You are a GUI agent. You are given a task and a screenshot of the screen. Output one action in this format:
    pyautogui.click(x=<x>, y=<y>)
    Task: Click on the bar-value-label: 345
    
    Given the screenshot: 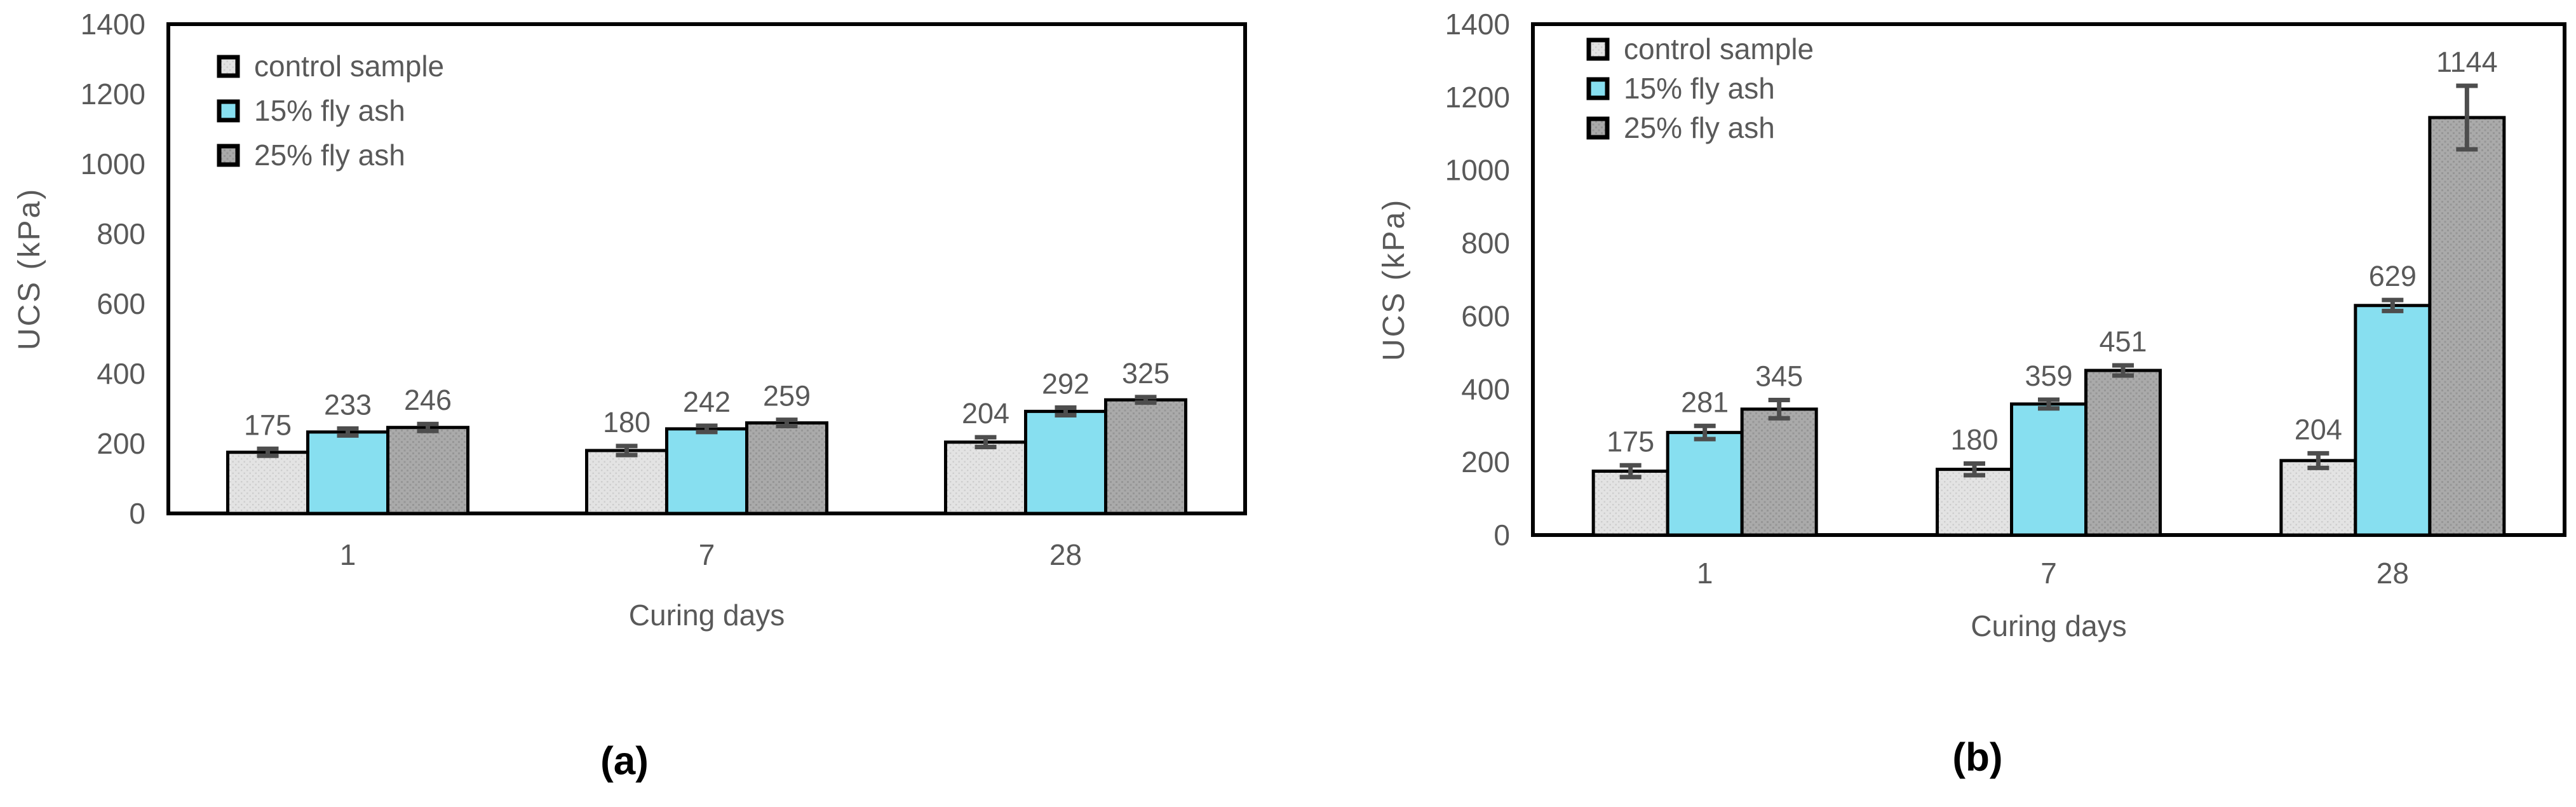 What is the action you would take?
    pyautogui.click(x=1779, y=377)
    